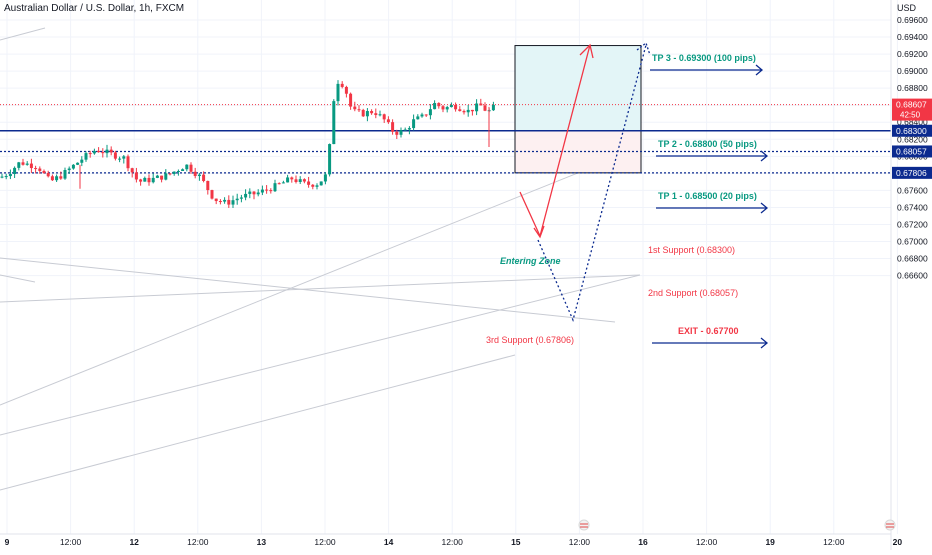 The width and height of the screenshot is (932, 555). I want to click on time-tick-label: 15, so click(516, 542).